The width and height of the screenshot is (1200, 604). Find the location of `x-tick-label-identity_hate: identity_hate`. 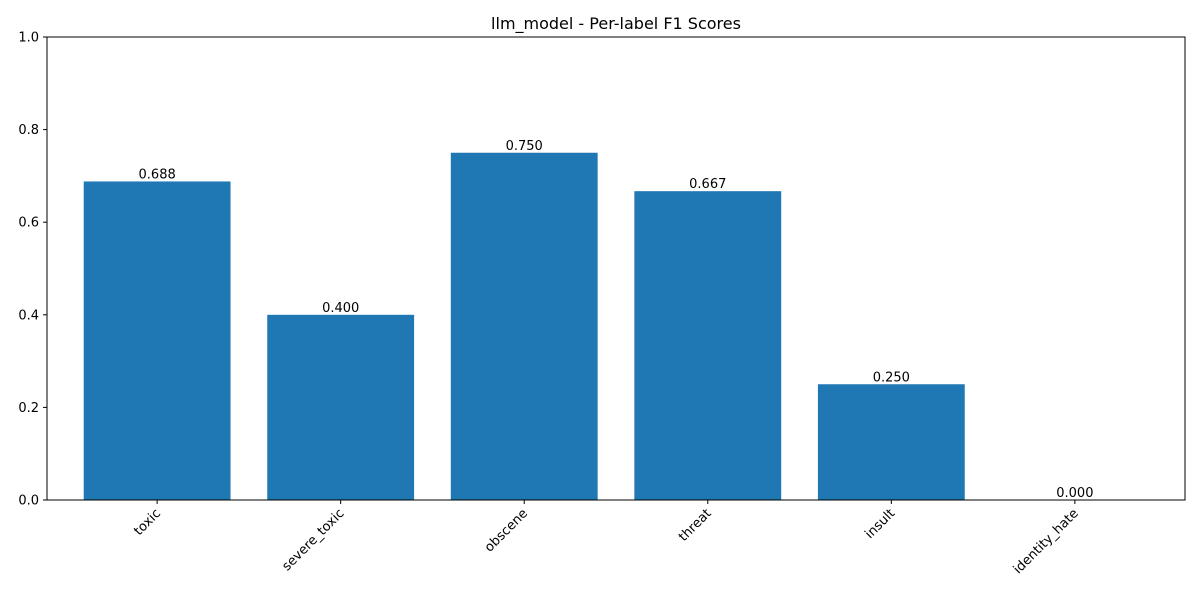

x-tick-label-identity_hate: identity_hate is located at coordinates (1046, 541).